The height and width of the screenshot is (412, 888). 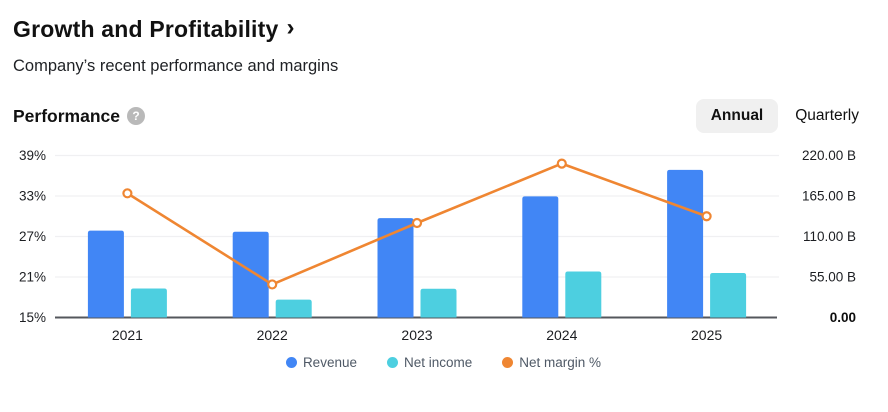 I want to click on bar-net-income-2023, so click(x=438, y=303).